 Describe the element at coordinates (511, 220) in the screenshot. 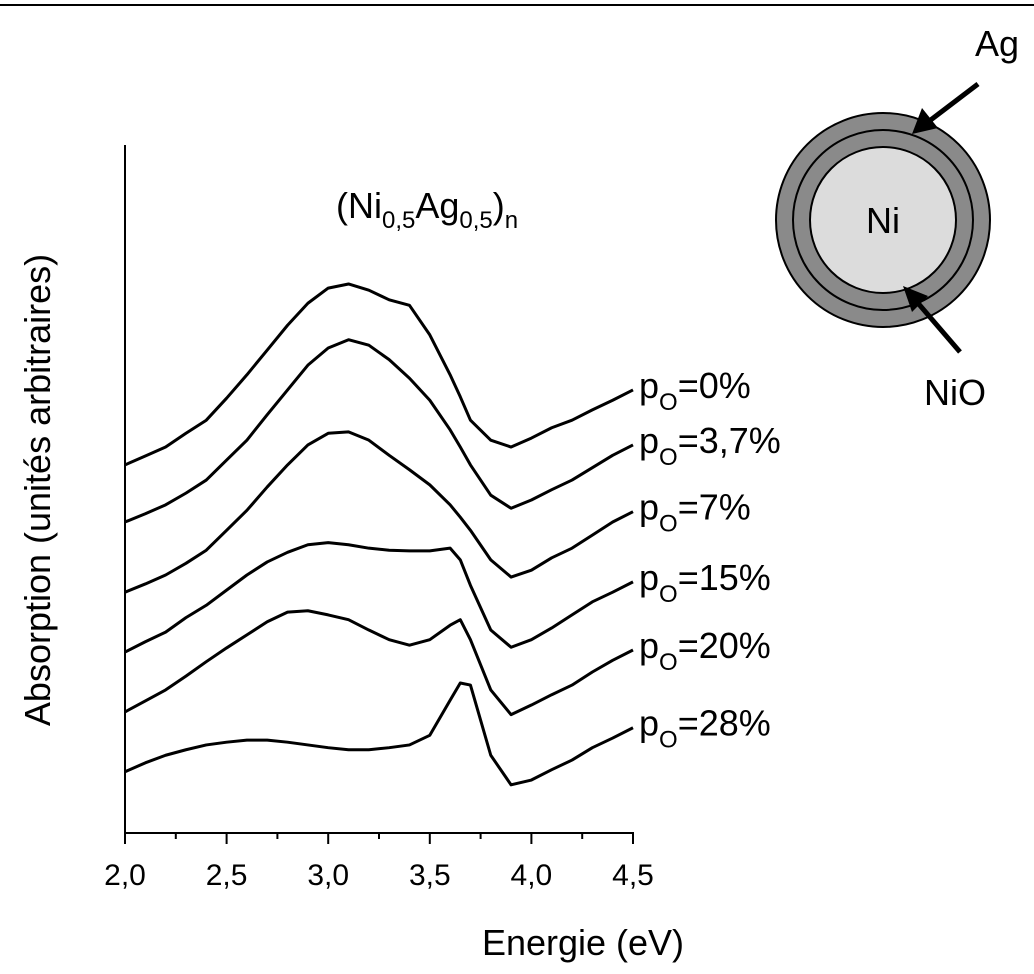

I see `annotation-part: n` at that location.